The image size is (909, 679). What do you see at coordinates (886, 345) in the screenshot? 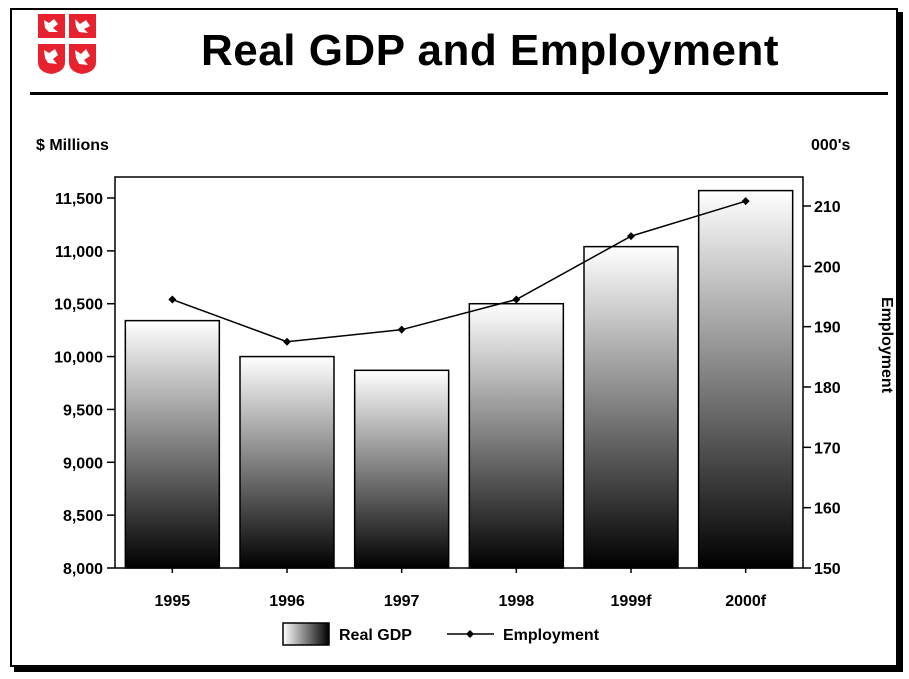
I see `right-axis-title: Employment` at bounding box center [886, 345].